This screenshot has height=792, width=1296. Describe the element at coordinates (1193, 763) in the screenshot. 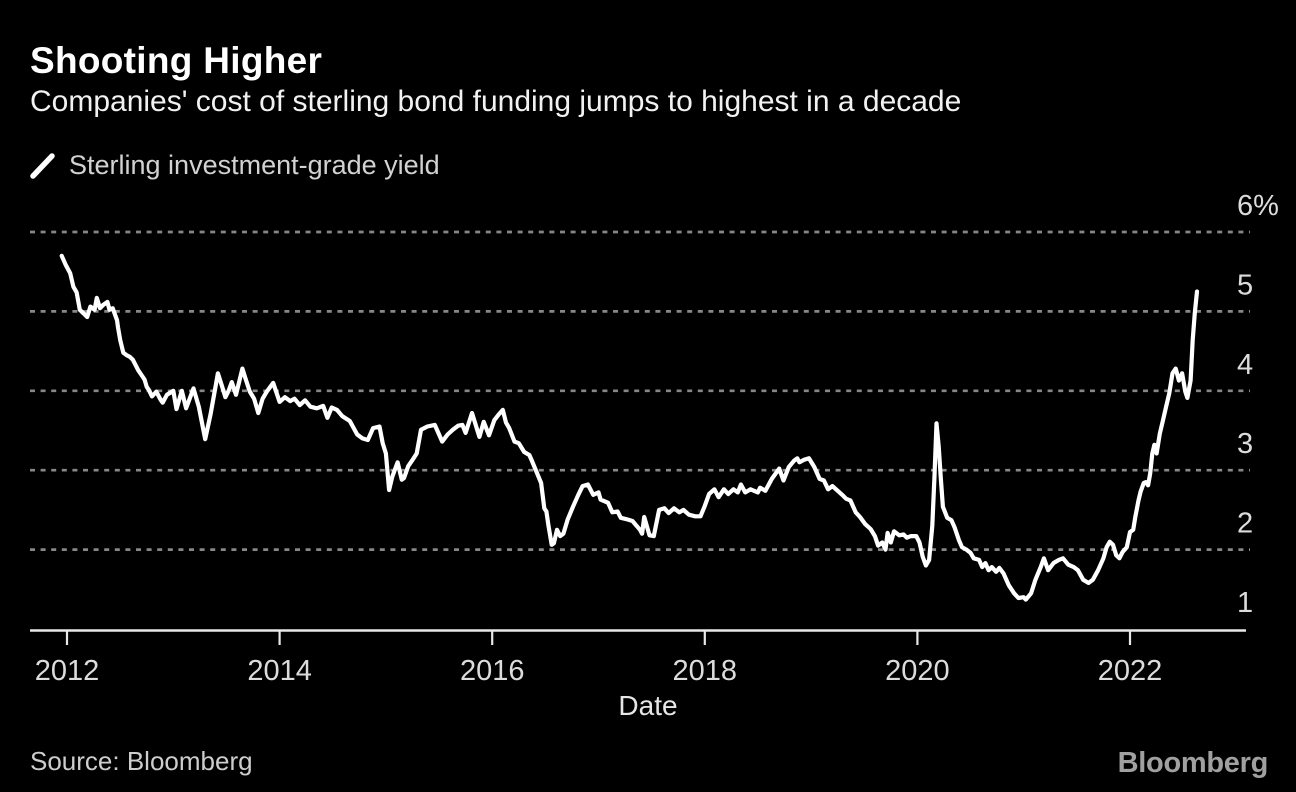

I see `bloomberg-logo: Bloomberg` at that location.